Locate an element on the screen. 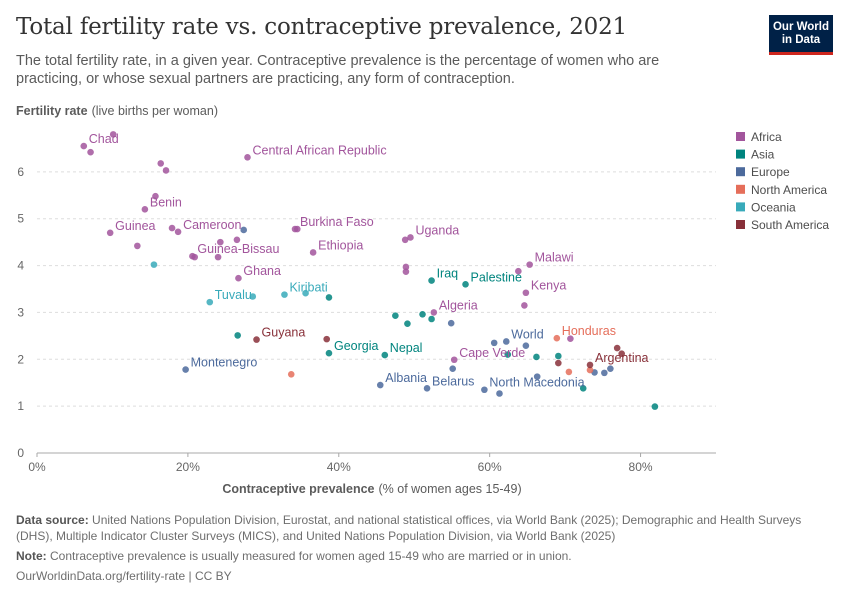 This screenshot has height=600, width=850. logo-line-1: Our World is located at coordinates (800, 26).